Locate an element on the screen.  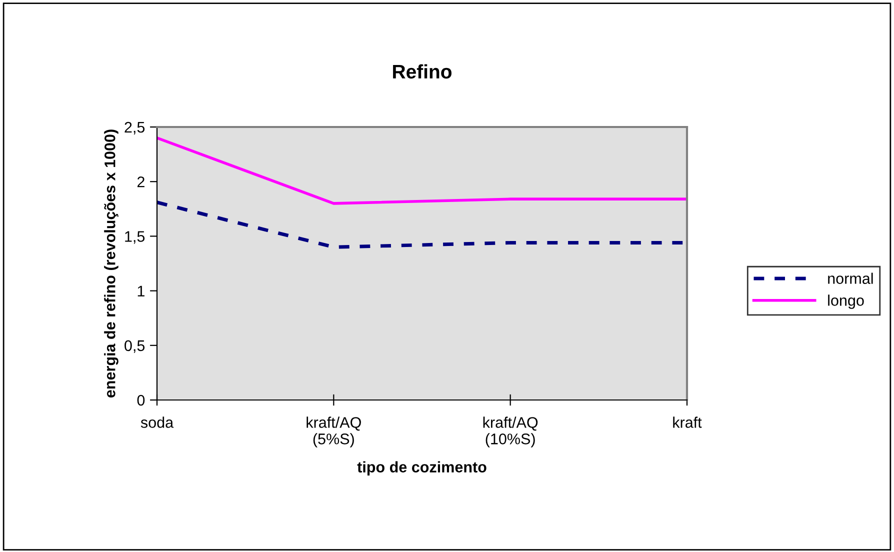
y-tick-label: 0,5 is located at coordinates (134, 346).